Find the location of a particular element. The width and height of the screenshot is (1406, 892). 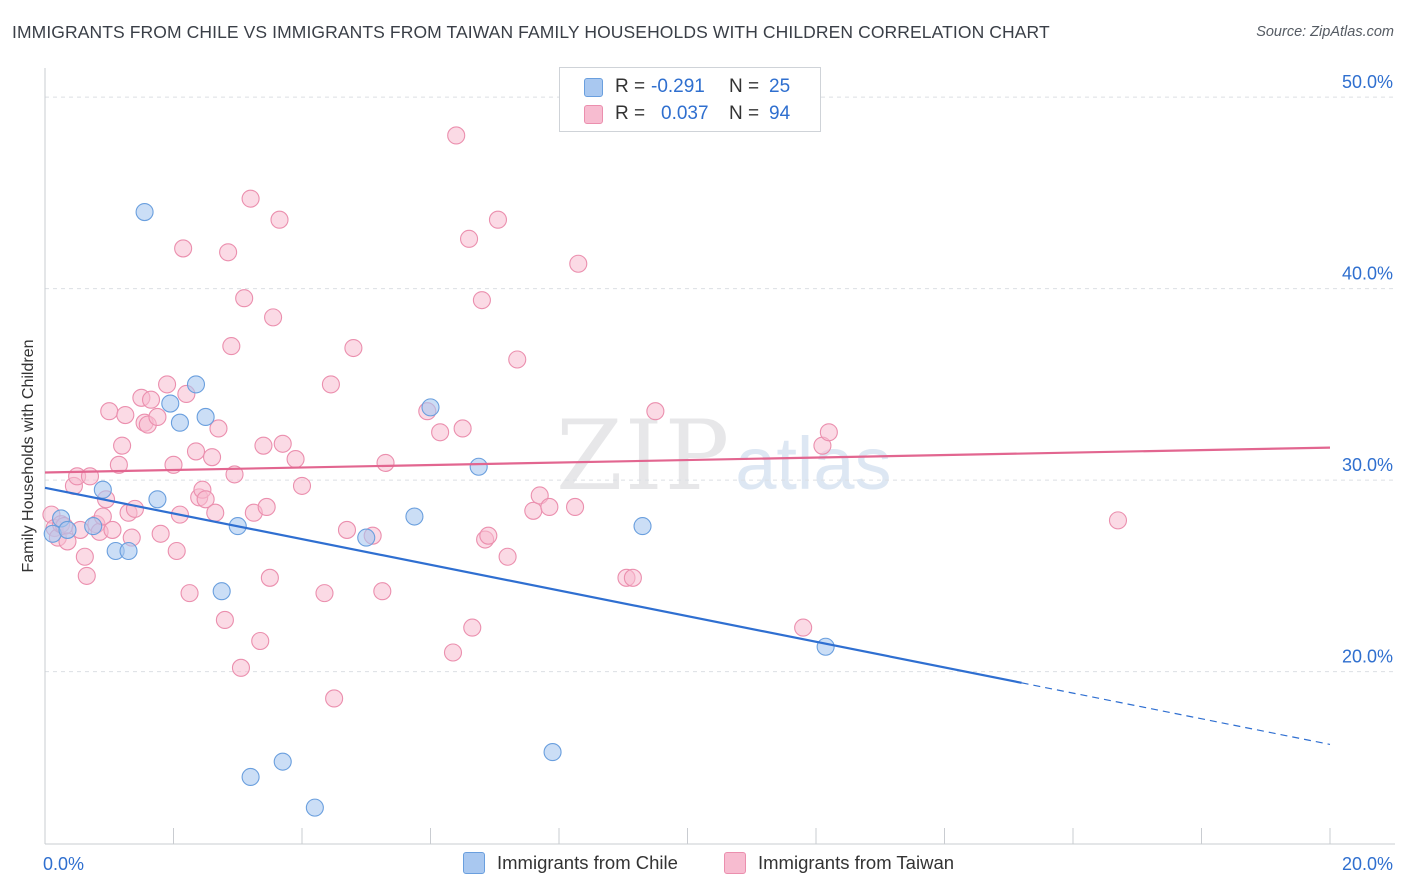

legend-label-chile: Immigrants from Chile is located at coordinates (587, 862).